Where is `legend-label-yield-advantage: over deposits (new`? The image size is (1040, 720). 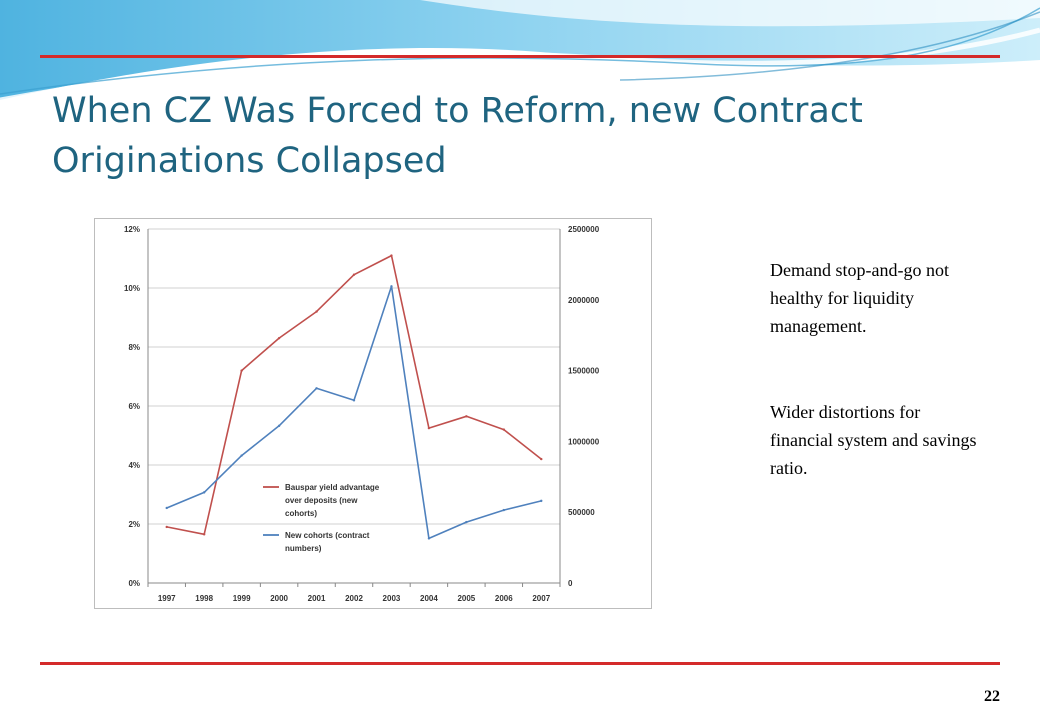
legend-label-yield-advantage: over deposits (new is located at coordinates (321, 500).